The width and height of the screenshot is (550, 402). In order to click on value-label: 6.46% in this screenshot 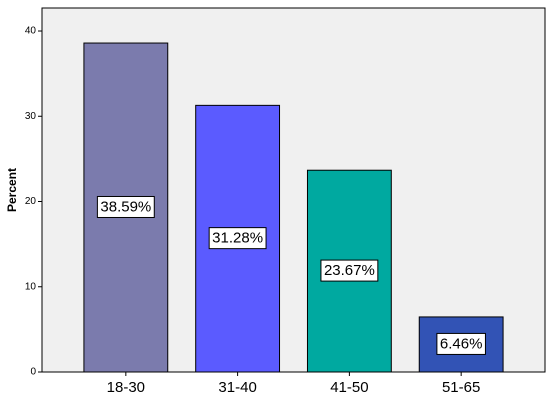, I will do `click(461, 343)`.